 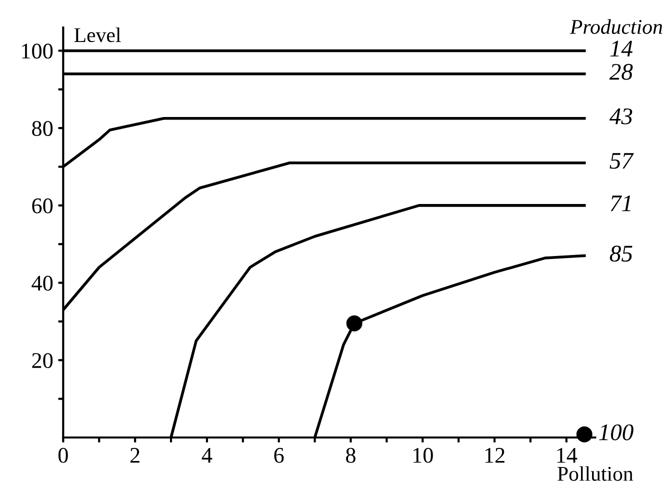 I want to click on x-tick-label: 12, so click(x=494, y=455).